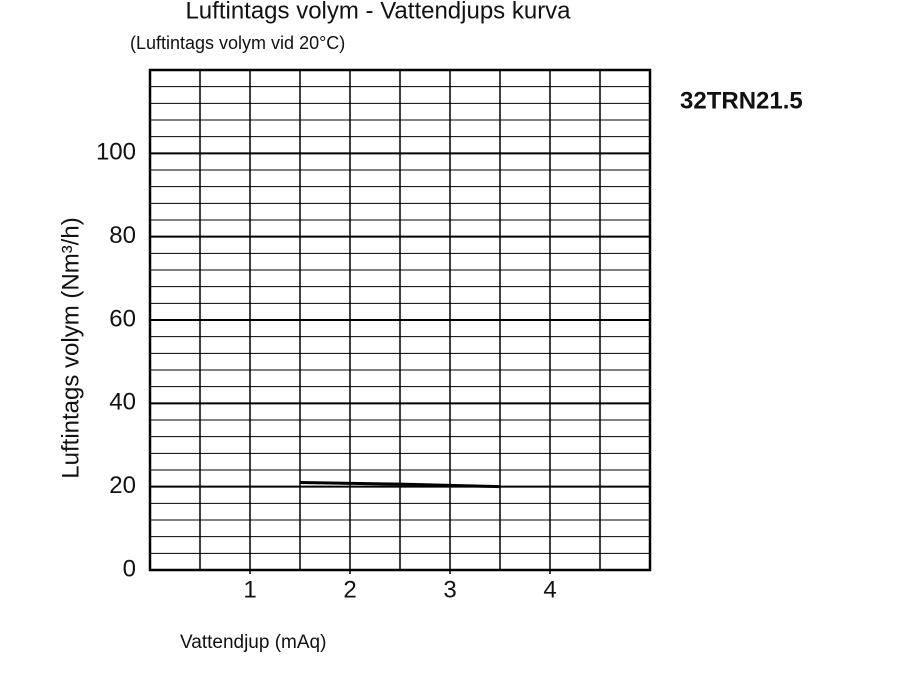  I want to click on y-tick-label: 100, so click(116, 152).